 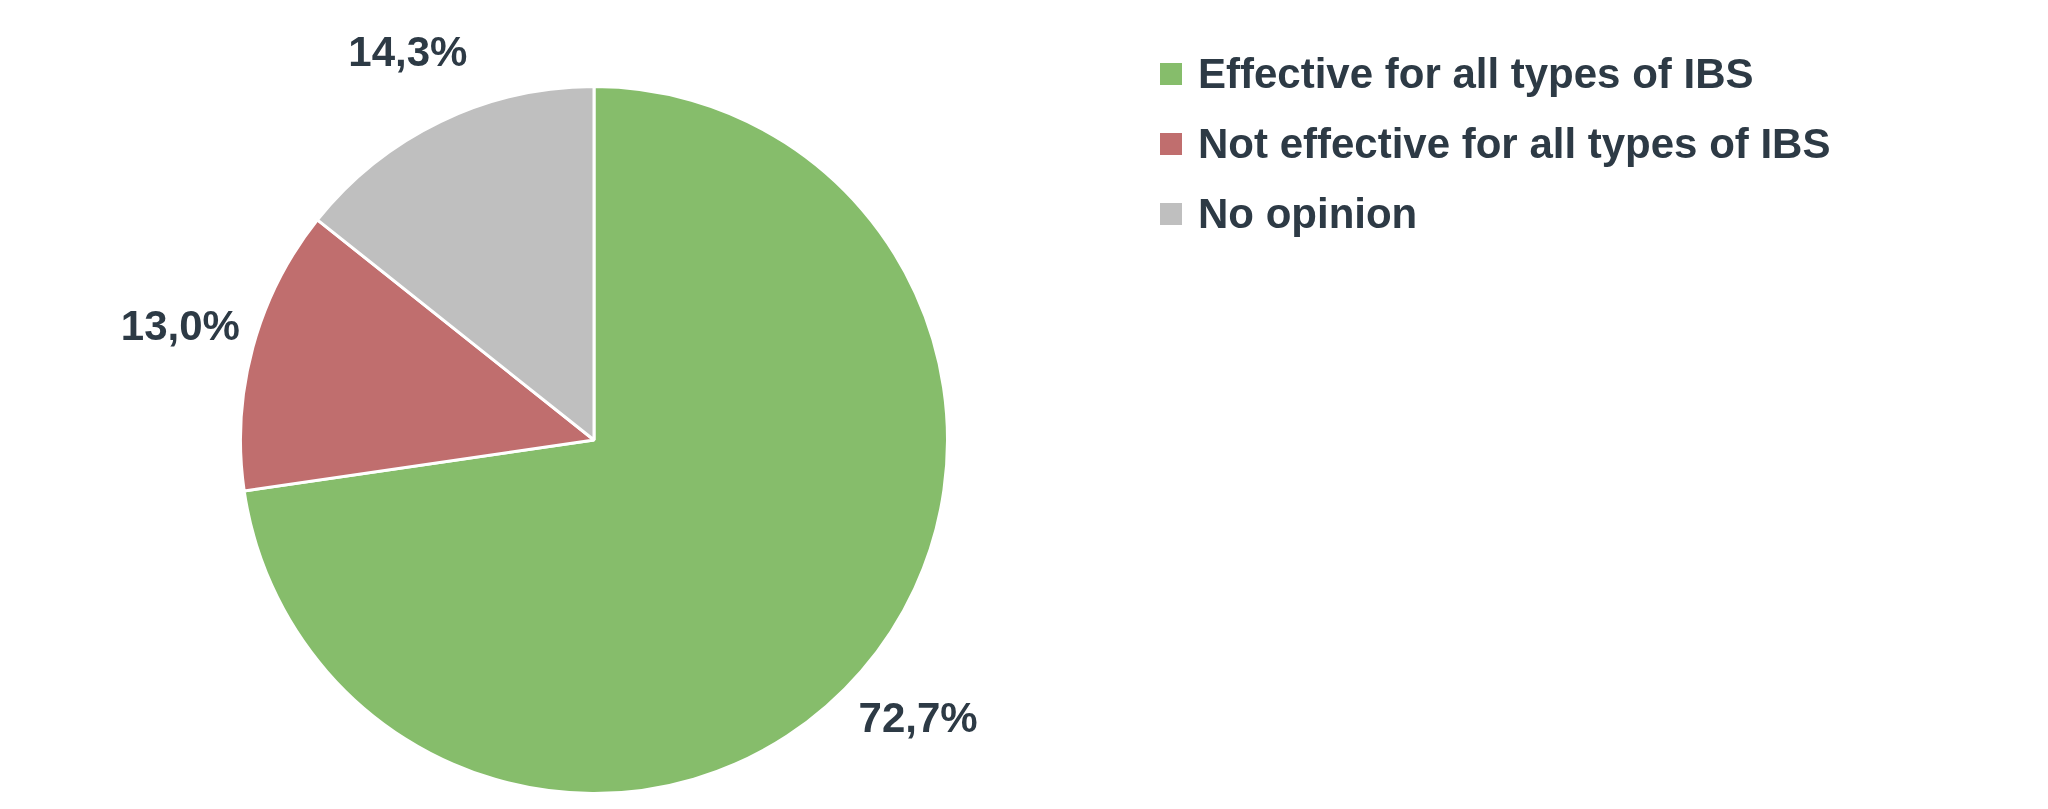 I want to click on legend-label: No opinion, so click(x=1308, y=214).